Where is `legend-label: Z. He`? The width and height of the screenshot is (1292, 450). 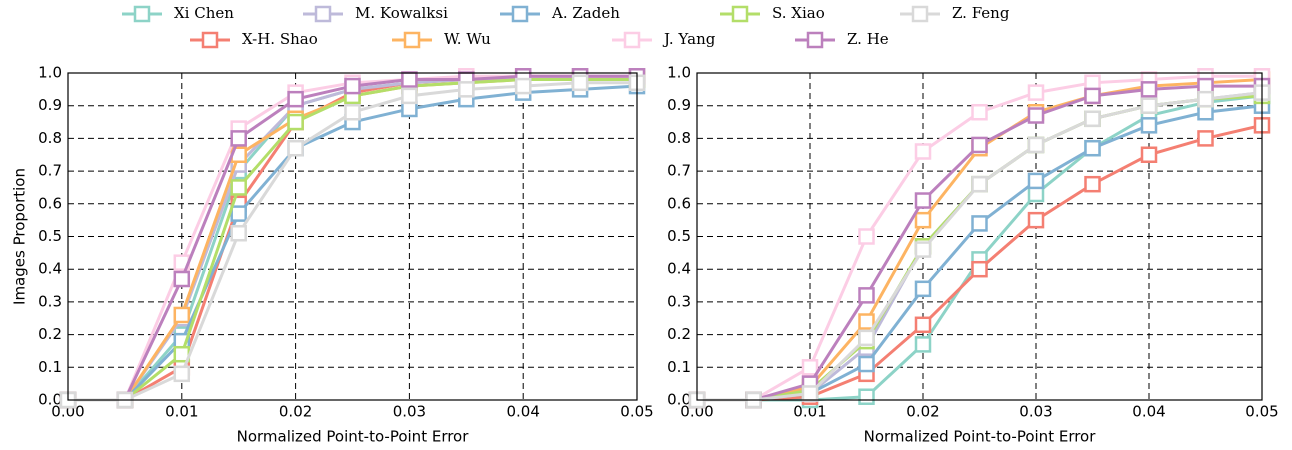
legend-label: Z. He is located at coordinates (868, 39).